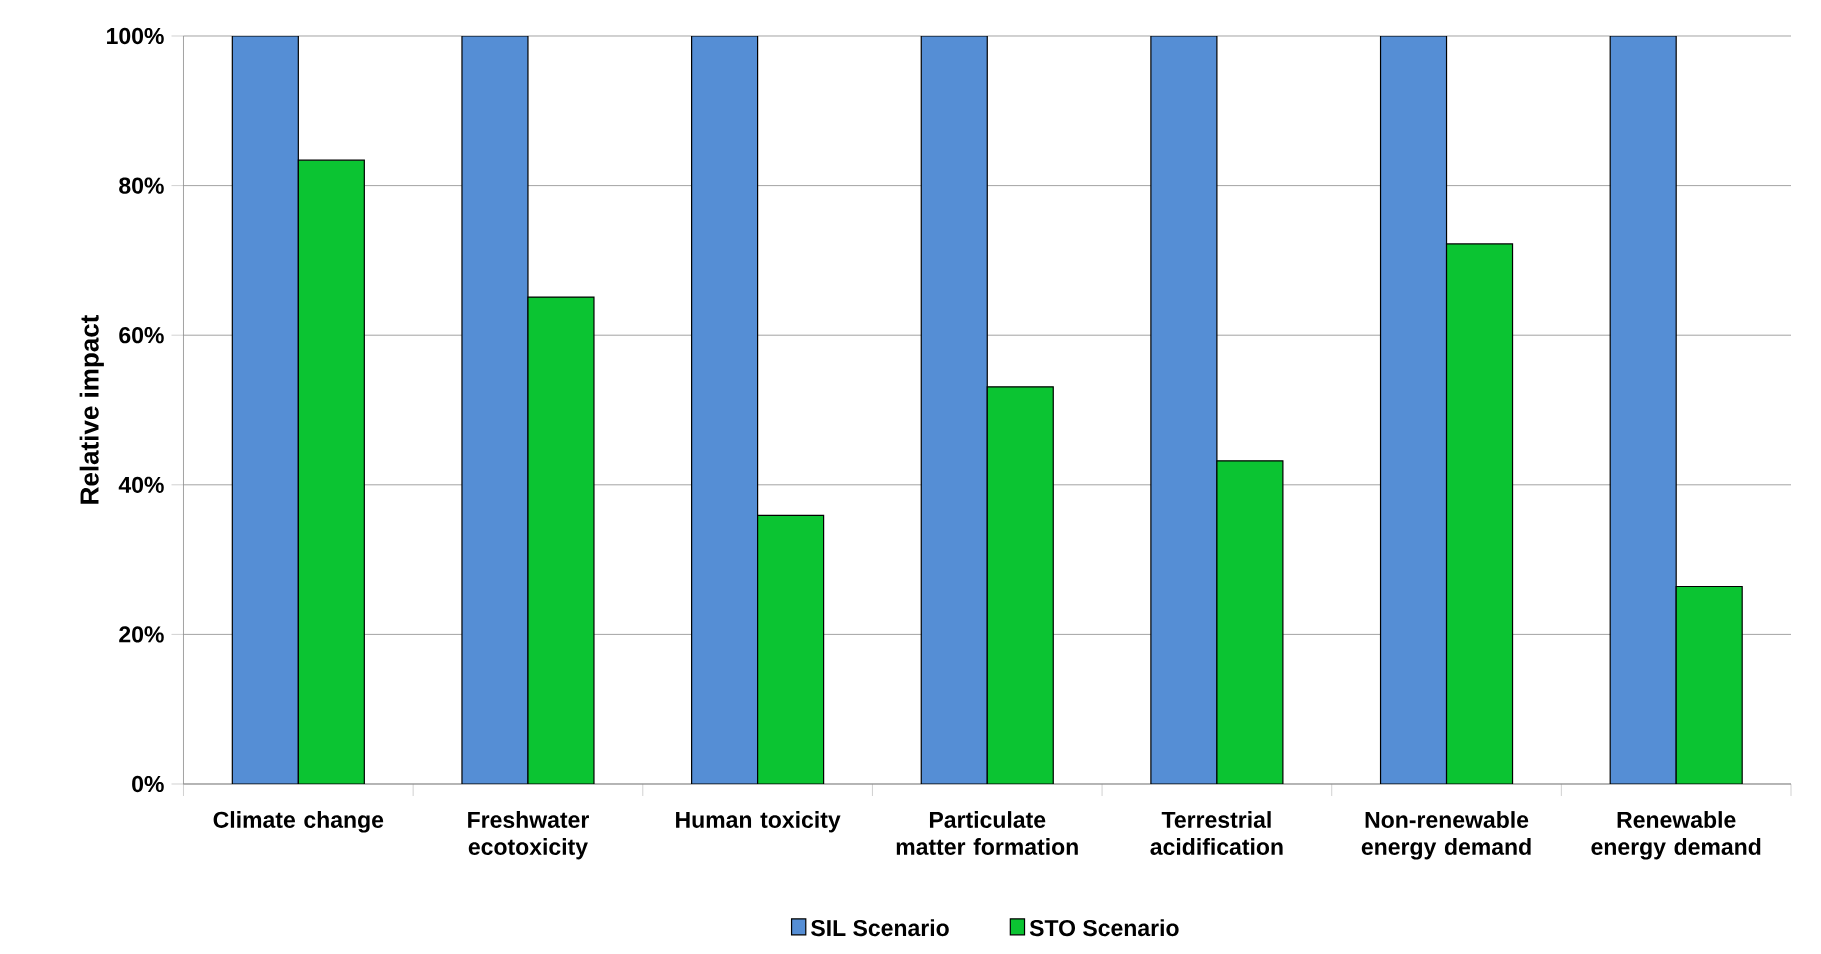 The image size is (1821, 954). What do you see at coordinates (141, 335) in the screenshot?
I see `y-tick-label: 60%` at bounding box center [141, 335].